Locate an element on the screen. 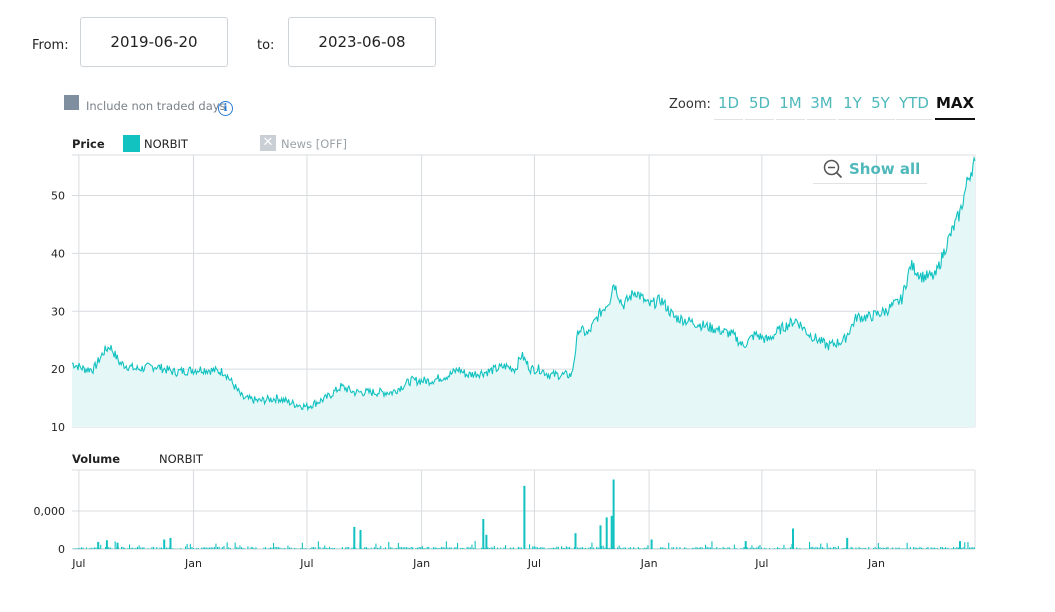  zoom-1y-button: 1Y is located at coordinates (852, 107).